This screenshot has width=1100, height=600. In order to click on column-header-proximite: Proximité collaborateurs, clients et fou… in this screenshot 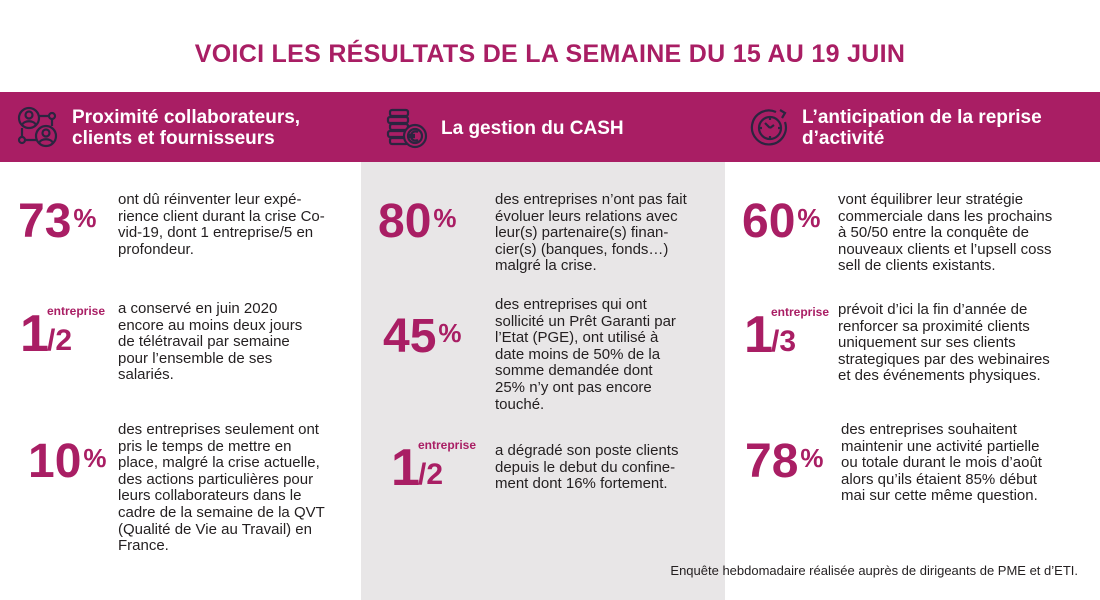, I will do `click(158, 128)`.